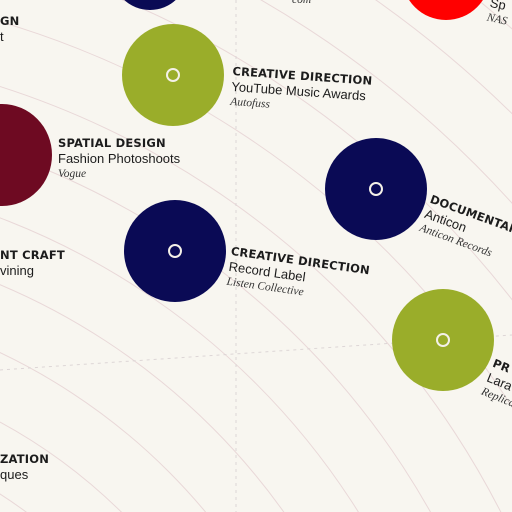 Image resolution: width=512 pixels, height=512 pixels. Describe the element at coordinates (72, 174) in the screenshot. I see `client-text: Vogue` at that location.